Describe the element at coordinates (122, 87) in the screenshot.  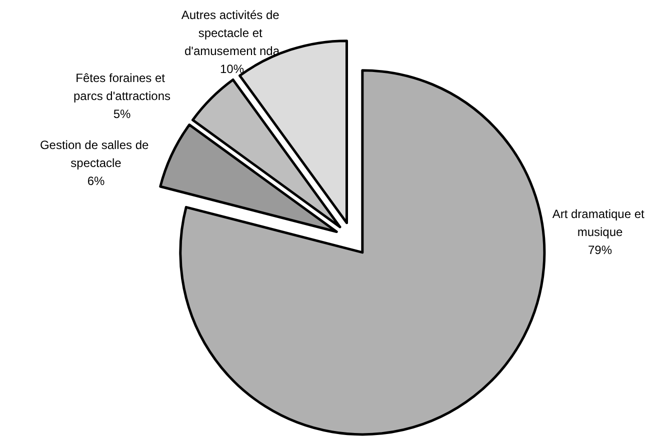
I see `slice-label: Fêtes foraines et parcs d'attractions` at that location.